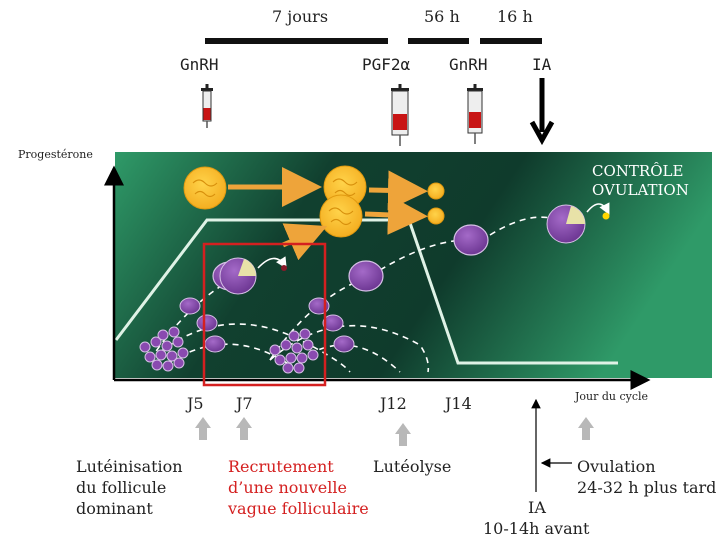  What do you see at coordinates (537, 507) in the screenshot?
I see `note-ia-label: IA` at bounding box center [537, 507].